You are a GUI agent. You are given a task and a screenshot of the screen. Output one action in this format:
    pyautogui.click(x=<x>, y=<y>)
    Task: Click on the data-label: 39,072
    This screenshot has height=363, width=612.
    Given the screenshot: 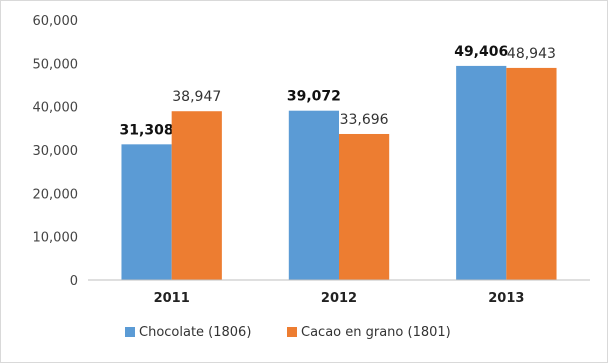 What is the action you would take?
    pyautogui.click(x=314, y=97)
    